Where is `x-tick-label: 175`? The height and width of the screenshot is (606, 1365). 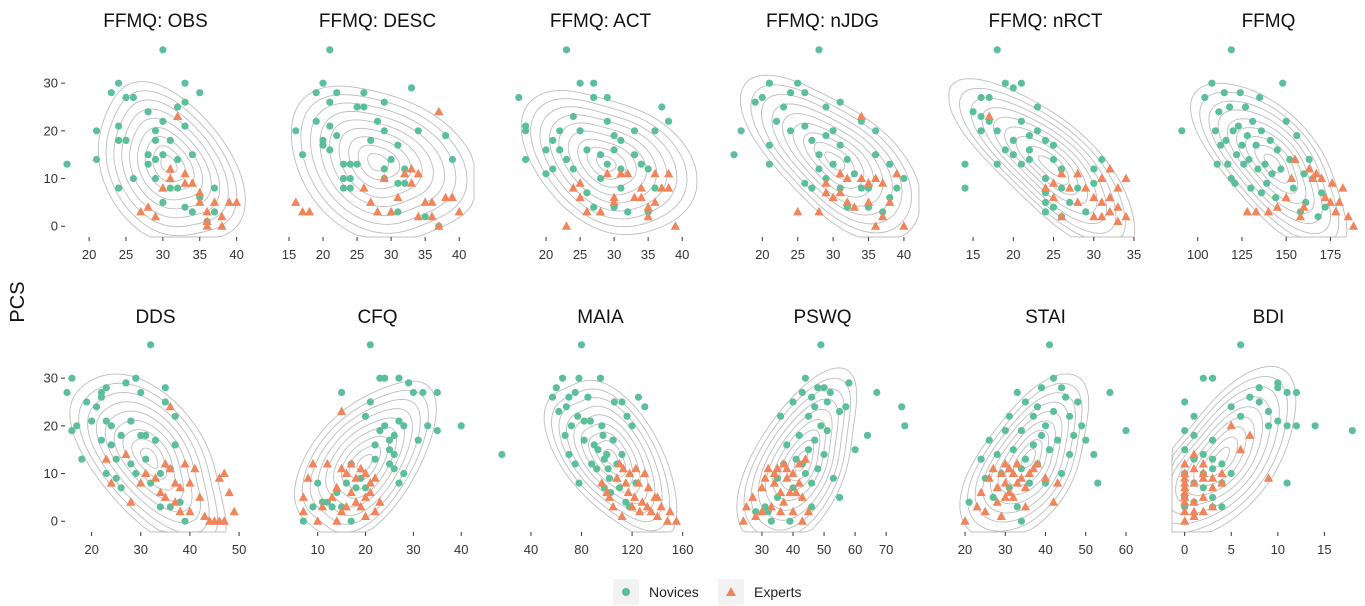
x-tick-label: 175 is located at coordinates (1331, 254).